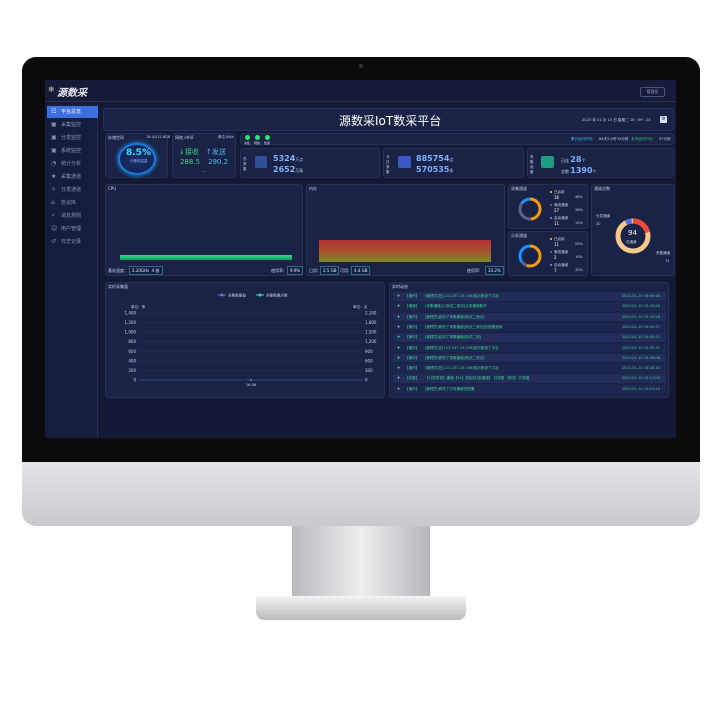  I want to click on sidebar-item-label: 分发通道, so click(71, 190).